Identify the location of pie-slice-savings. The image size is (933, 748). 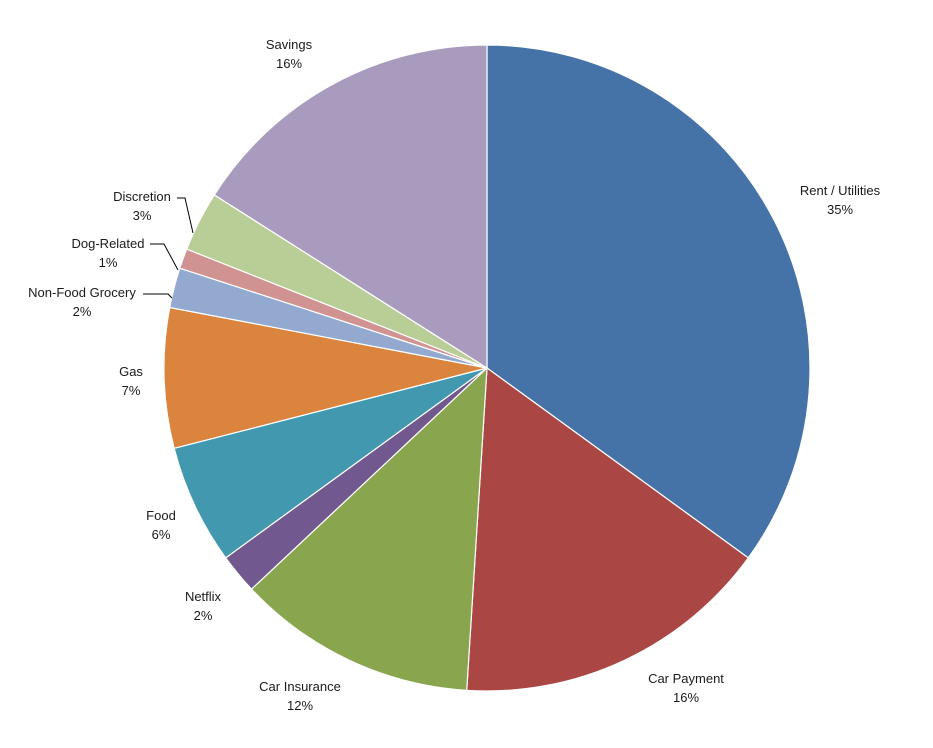
(350, 207).